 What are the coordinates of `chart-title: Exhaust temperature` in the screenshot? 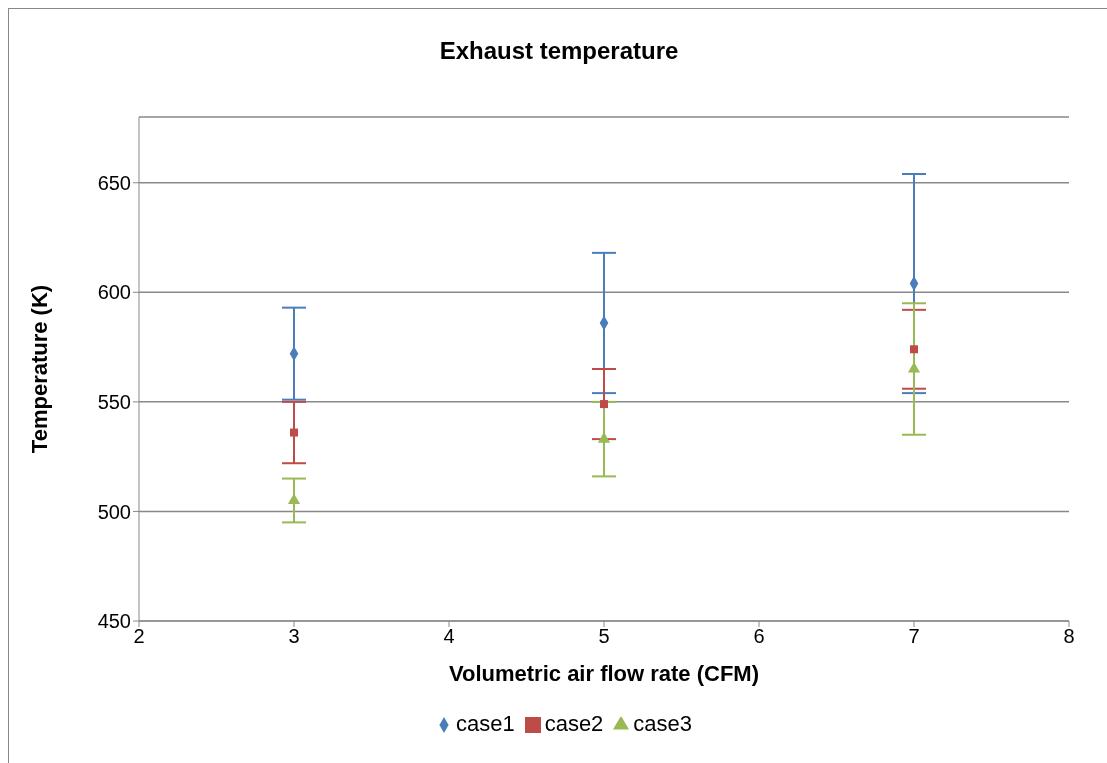 It's located at (559, 51).